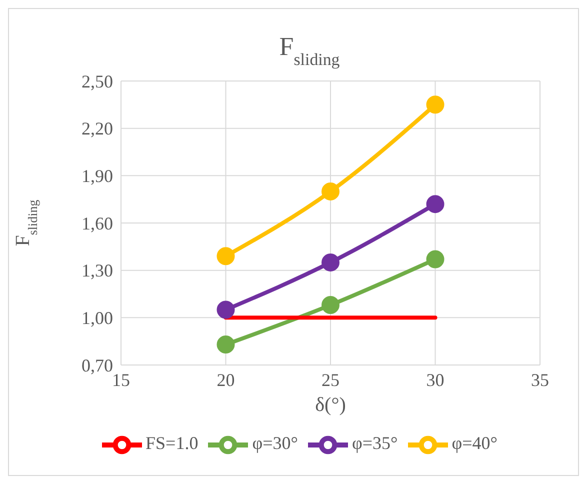 The width and height of the screenshot is (587, 484). Describe the element at coordinates (540, 380) in the screenshot. I see `x-tick-label: 35` at that location.